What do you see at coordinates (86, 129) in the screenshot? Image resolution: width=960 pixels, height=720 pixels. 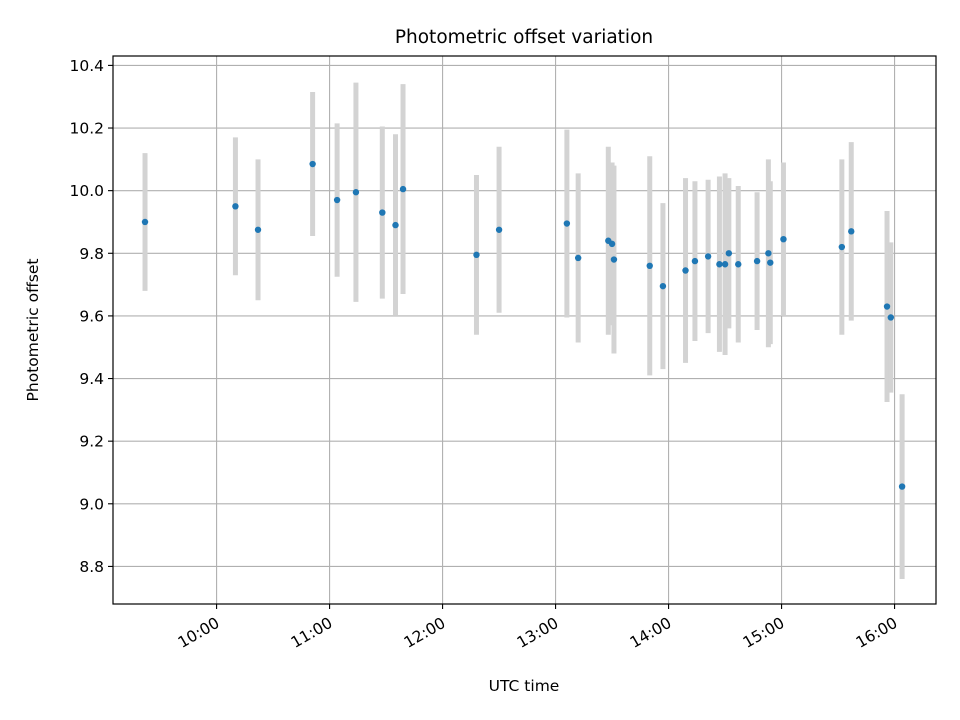 I see `y-tick-label: 10.2` at bounding box center [86, 129].